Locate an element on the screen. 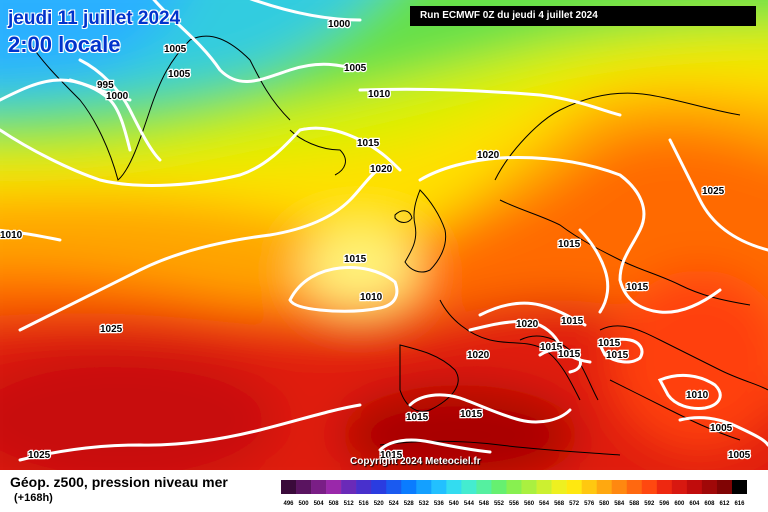 This screenshot has height=512, width=768. legend-tick-label: 512 is located at coordinates (349, 504).